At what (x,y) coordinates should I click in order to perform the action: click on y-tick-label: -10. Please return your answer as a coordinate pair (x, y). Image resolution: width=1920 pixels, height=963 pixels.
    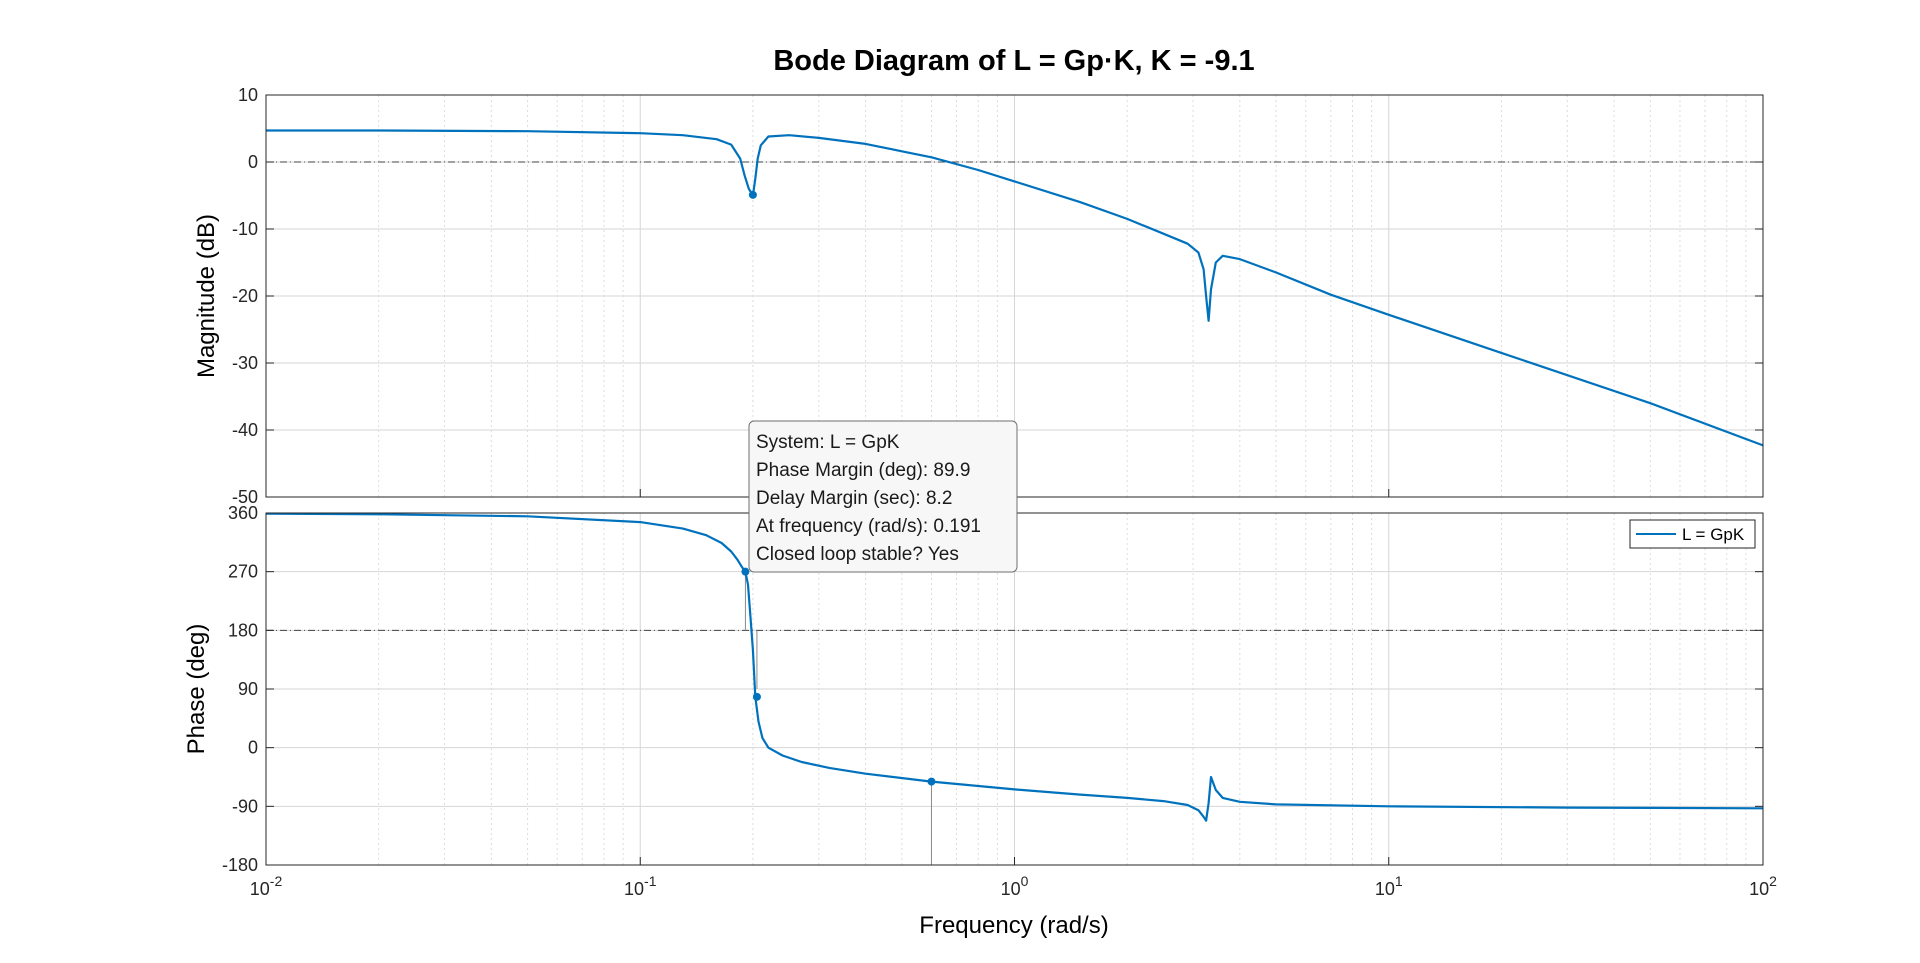
    Looking at the image, I should click on (245, 229).